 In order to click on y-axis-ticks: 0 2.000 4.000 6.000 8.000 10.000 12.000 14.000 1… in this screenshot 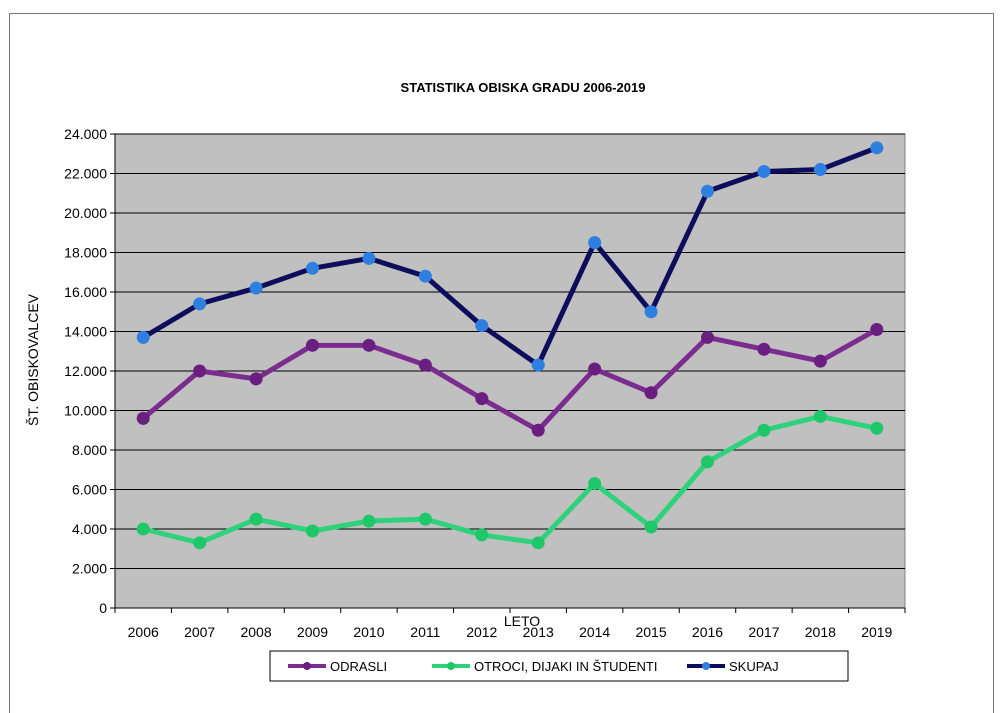, I will do `click(89, 371)`.